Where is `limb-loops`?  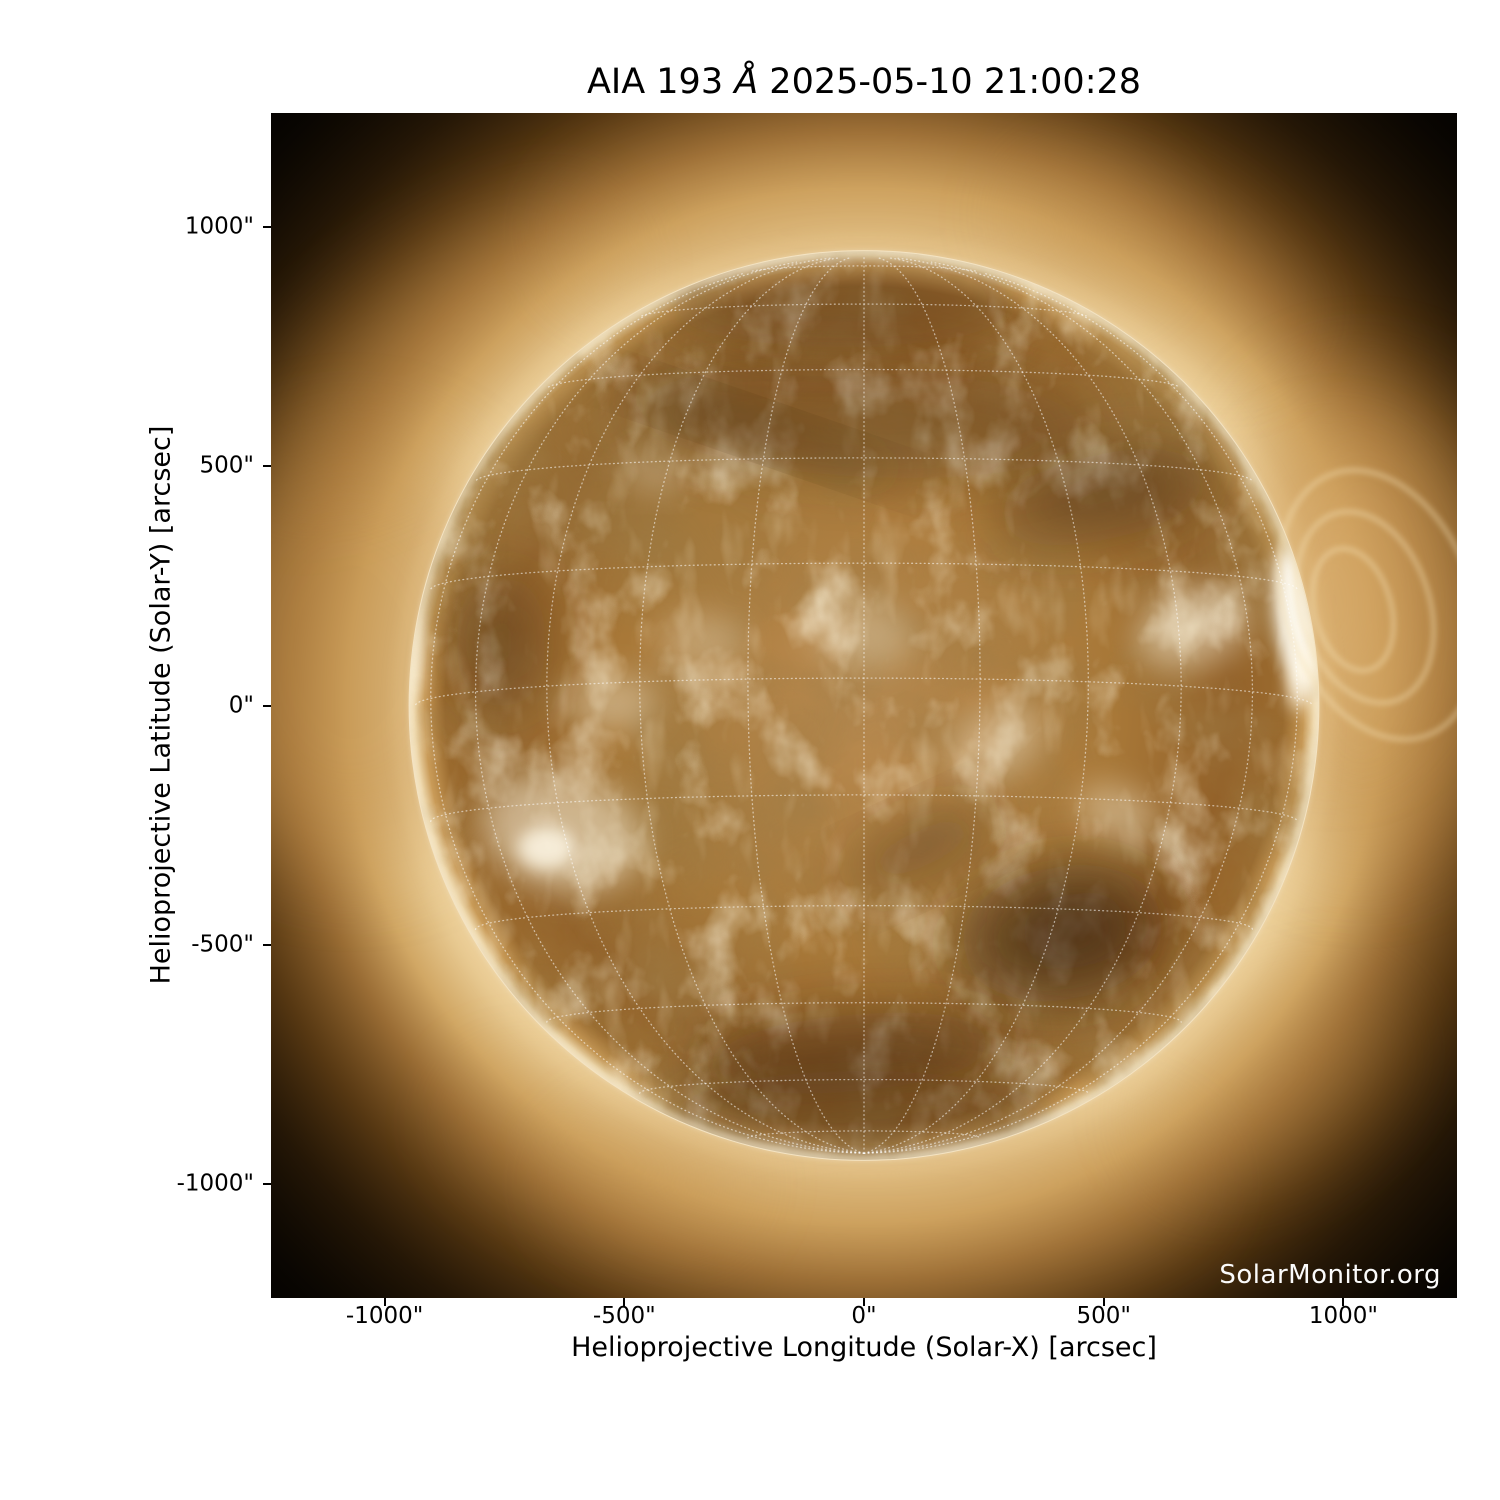
limb-loops is located at coordinates (1366, 604).